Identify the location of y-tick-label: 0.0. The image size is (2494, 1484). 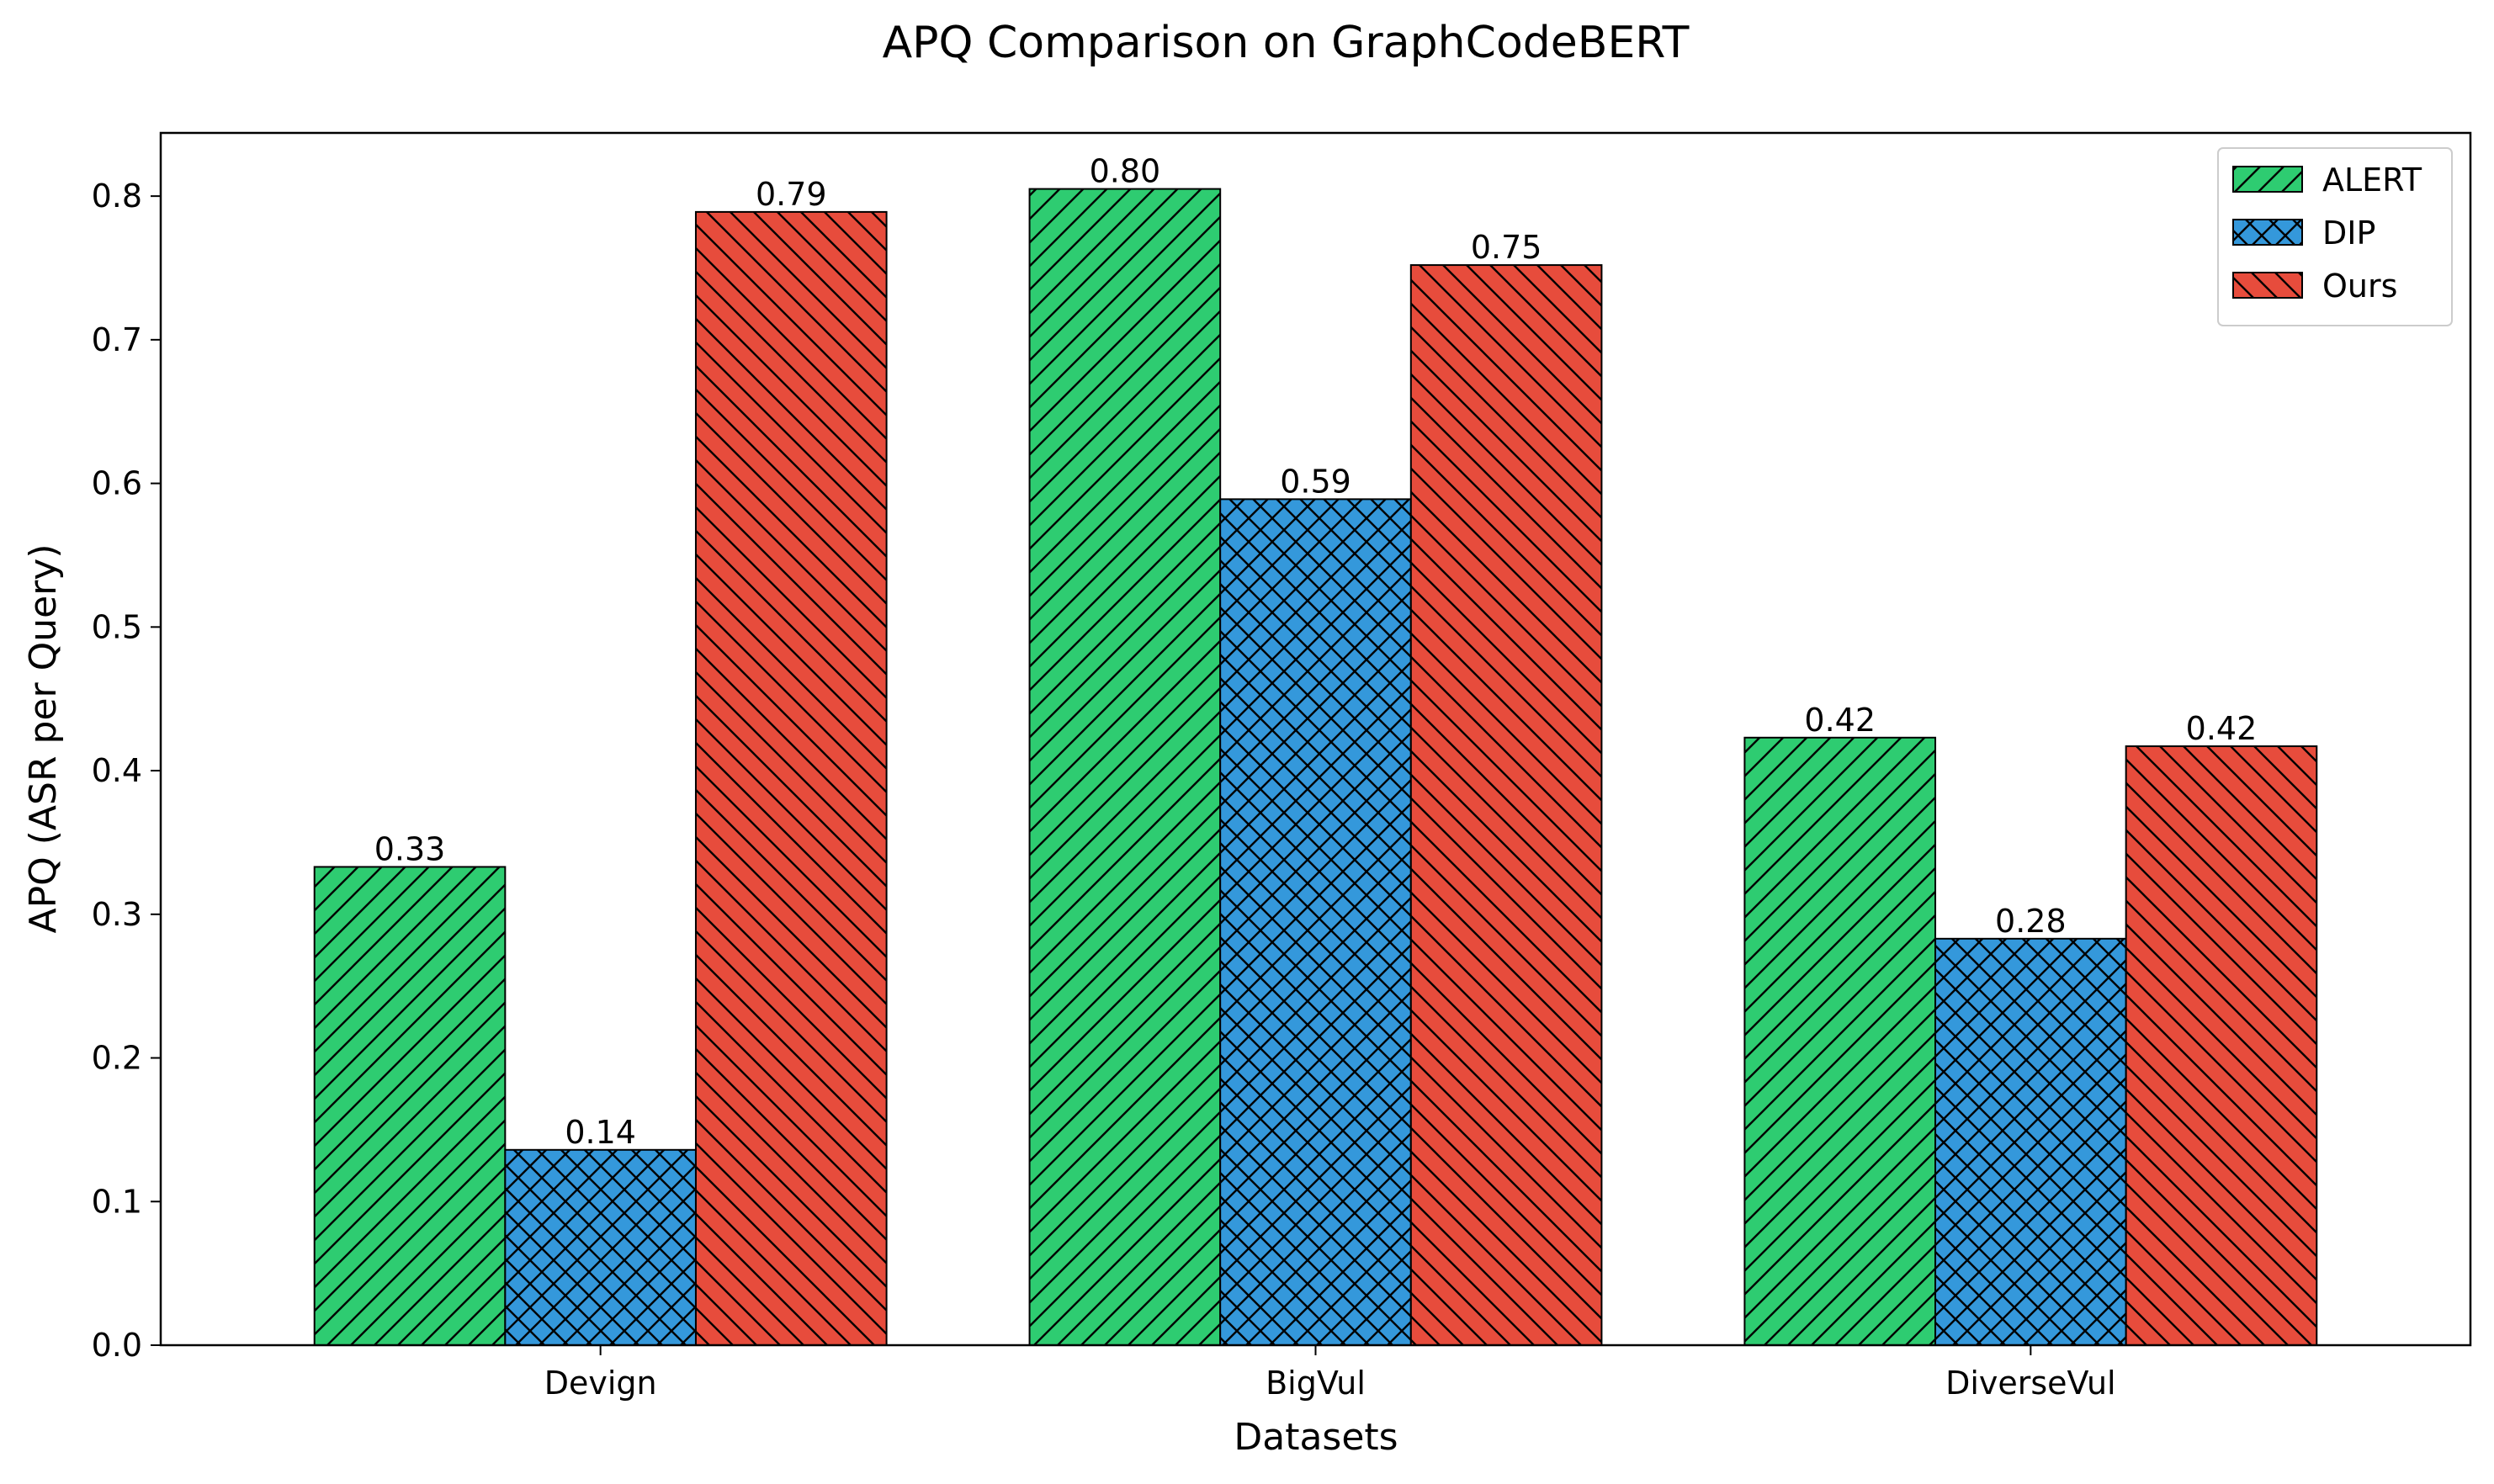
(117, 1345).